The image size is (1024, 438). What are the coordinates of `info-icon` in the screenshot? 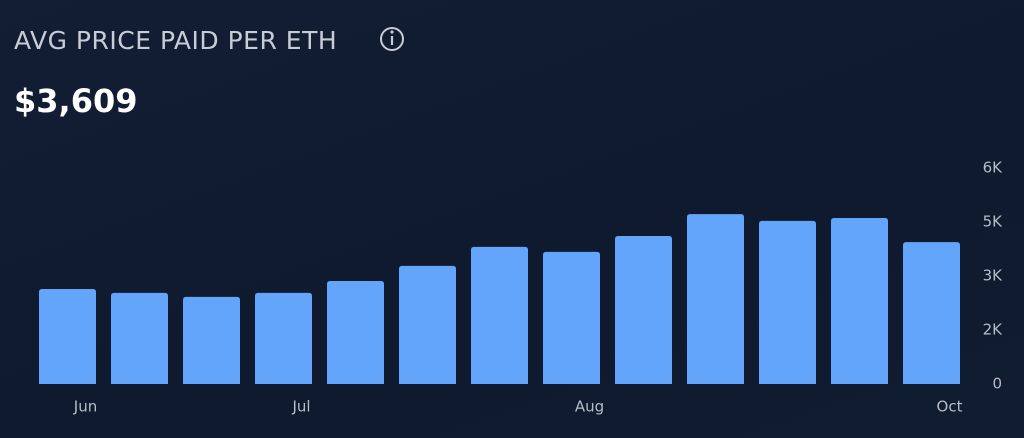 It's located at (392, 39).